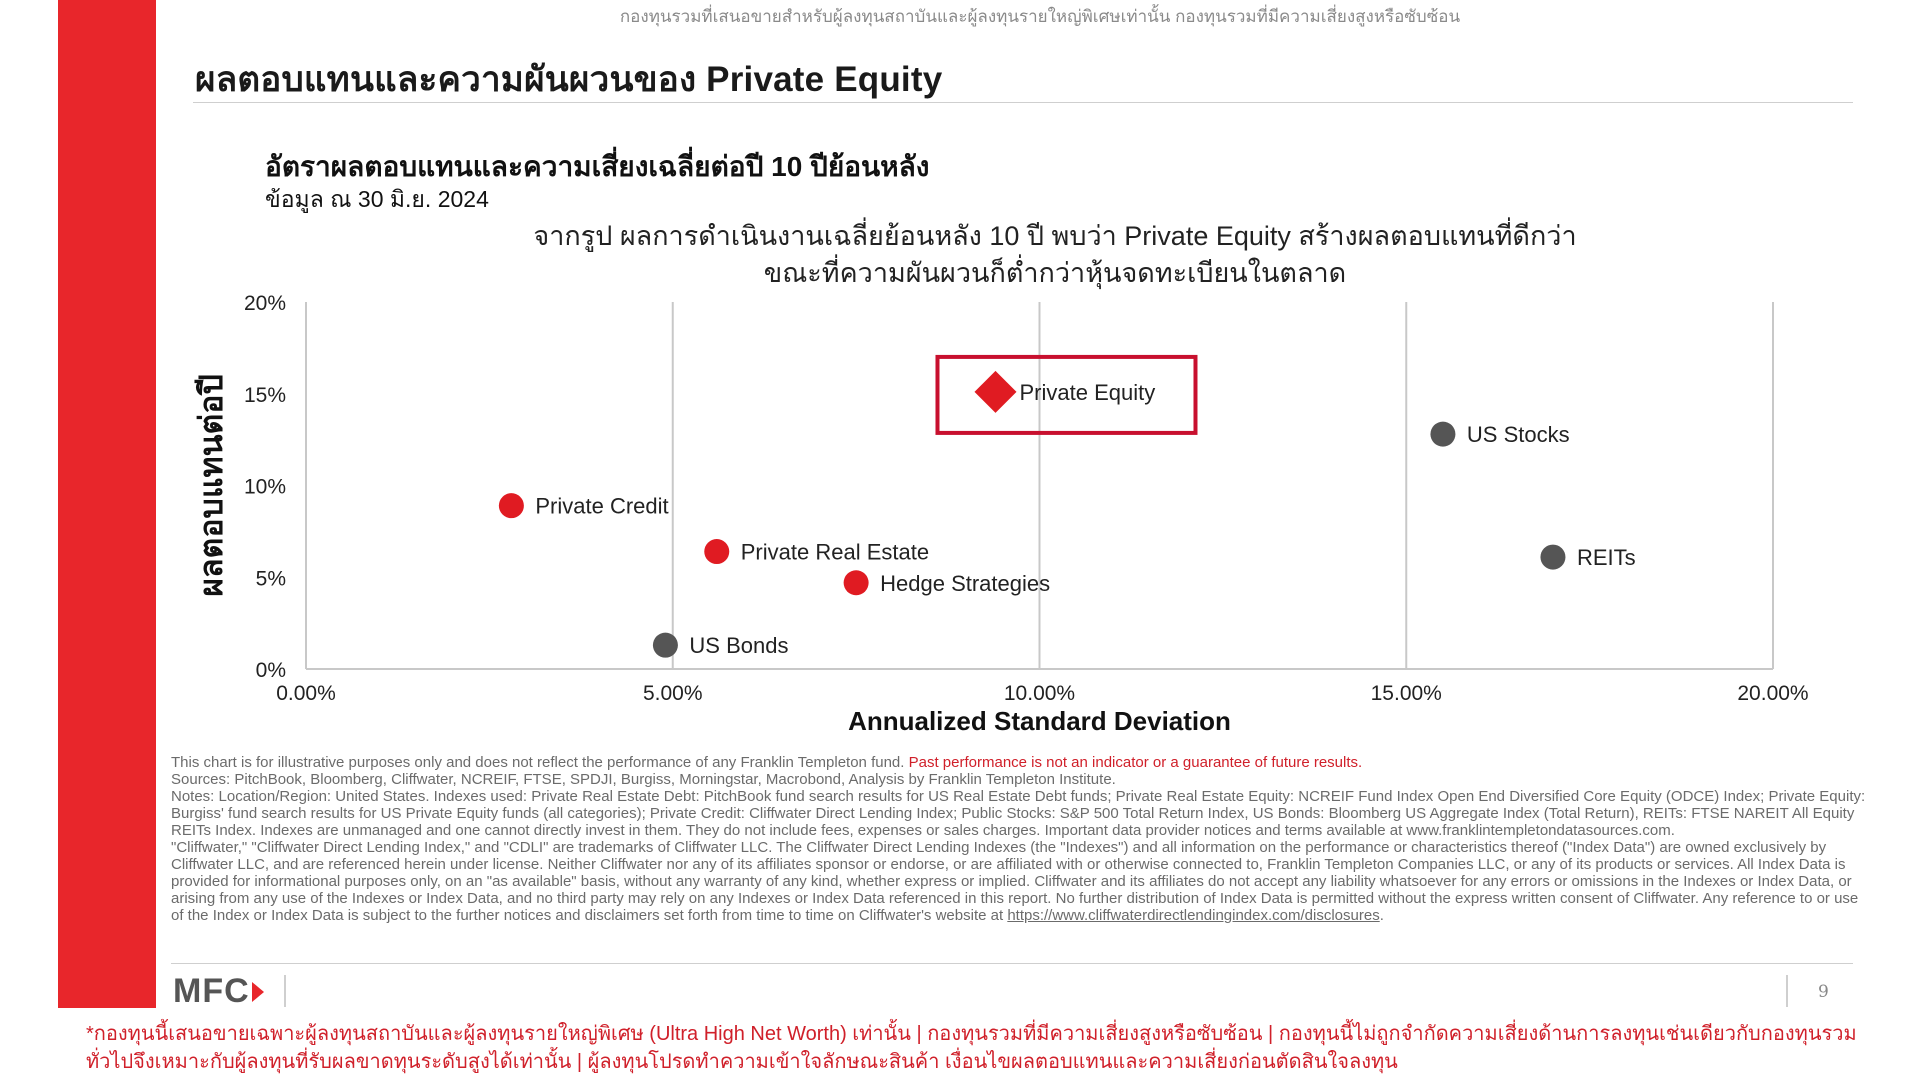 This screenshot has height=1080, width=1920. I want to click on mfc-logo: MFC, so click(218, 991).